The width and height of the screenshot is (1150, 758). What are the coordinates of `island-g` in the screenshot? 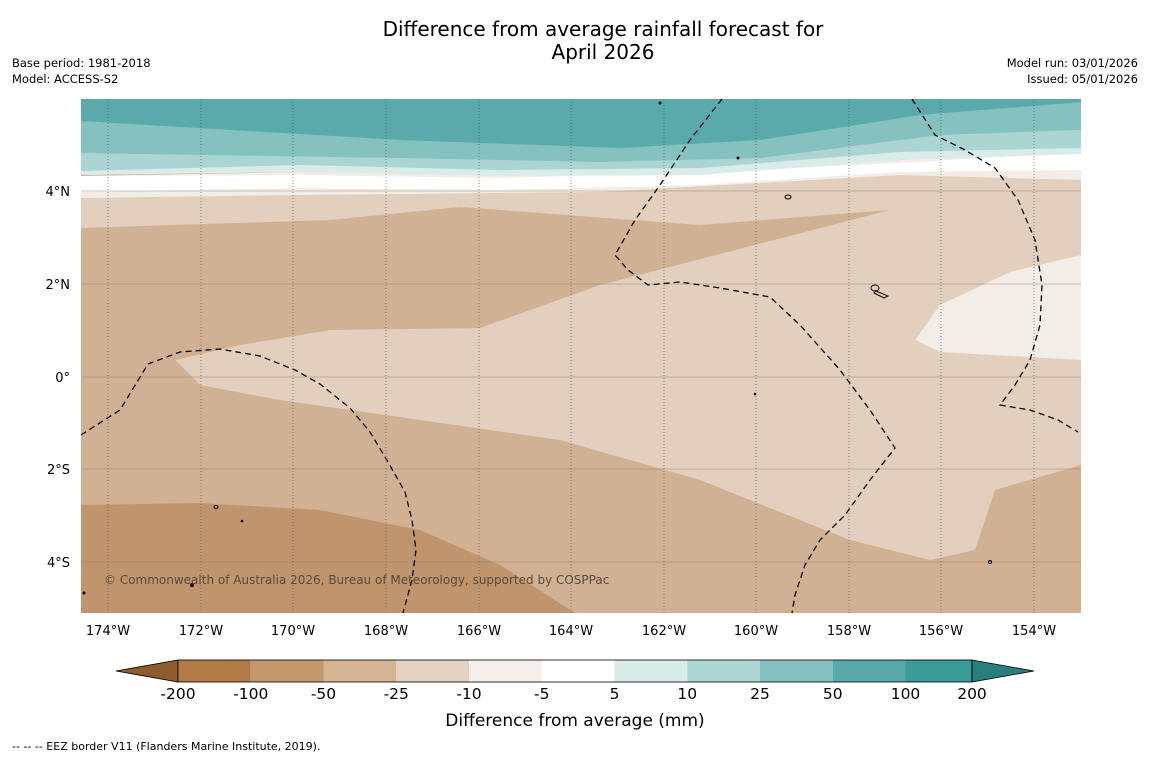 It's located at (990, 562).